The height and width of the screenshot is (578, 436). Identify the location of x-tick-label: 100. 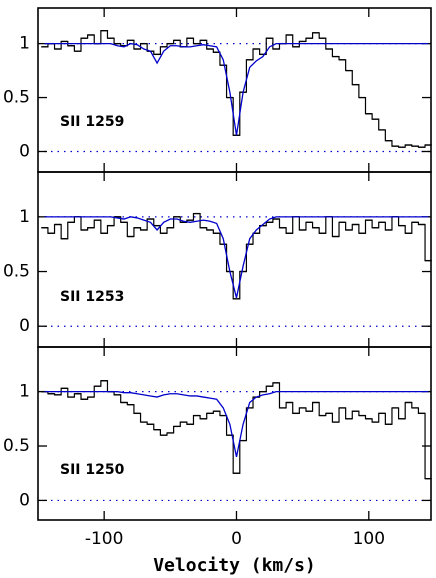
(369, 539).